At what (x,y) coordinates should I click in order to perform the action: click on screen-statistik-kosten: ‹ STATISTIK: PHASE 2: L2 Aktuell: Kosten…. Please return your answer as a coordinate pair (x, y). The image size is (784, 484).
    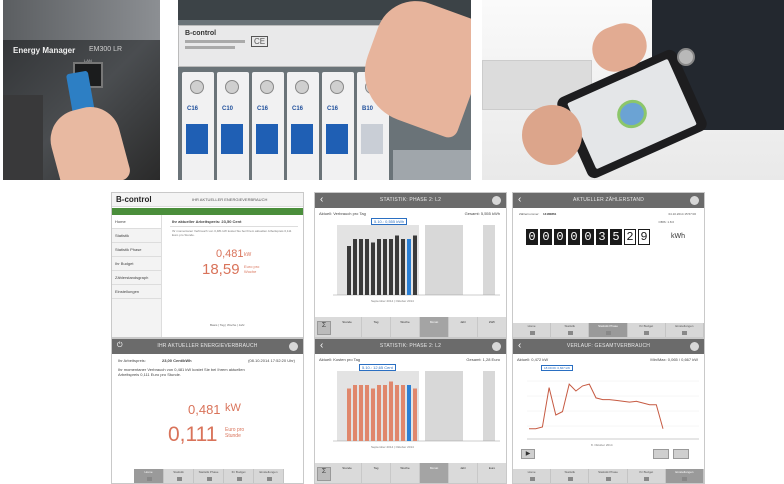
    Looking at the image, I should click on (410, 411).